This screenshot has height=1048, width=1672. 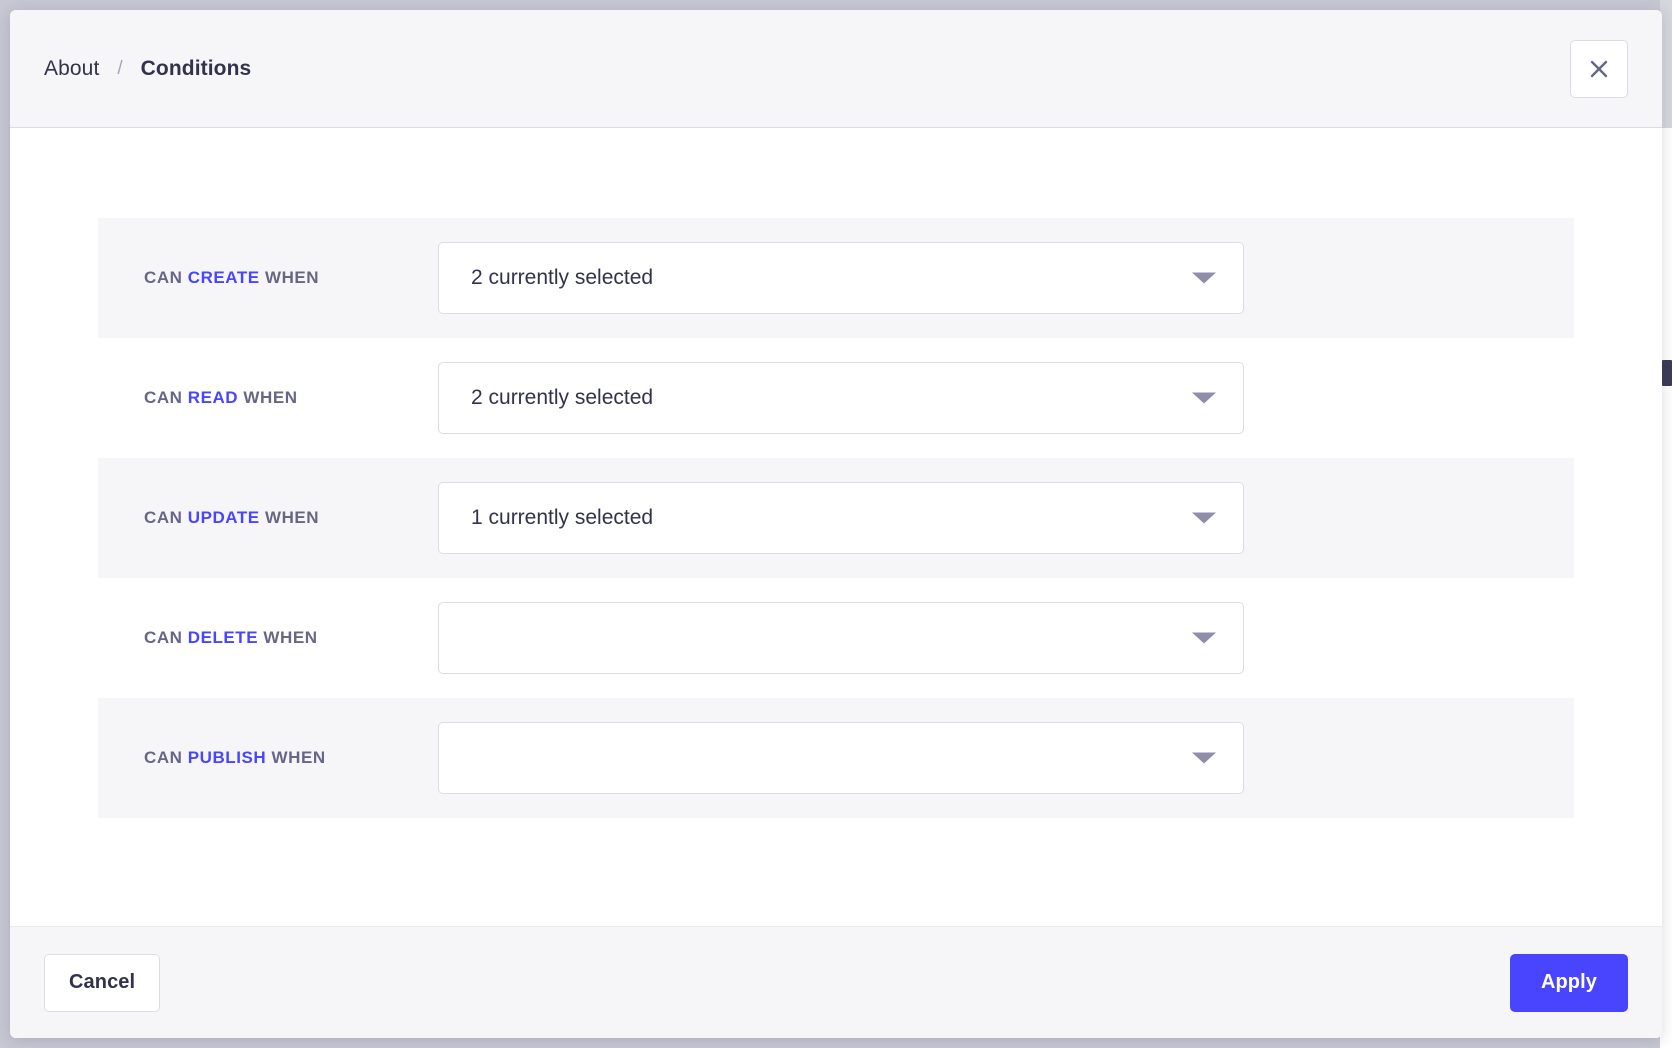 What do you see at coordinates (268, 758) in the screenshot?
I see `condition-label-publish: CAN PUBLISH WHEN` at bounding box center [268, 758].